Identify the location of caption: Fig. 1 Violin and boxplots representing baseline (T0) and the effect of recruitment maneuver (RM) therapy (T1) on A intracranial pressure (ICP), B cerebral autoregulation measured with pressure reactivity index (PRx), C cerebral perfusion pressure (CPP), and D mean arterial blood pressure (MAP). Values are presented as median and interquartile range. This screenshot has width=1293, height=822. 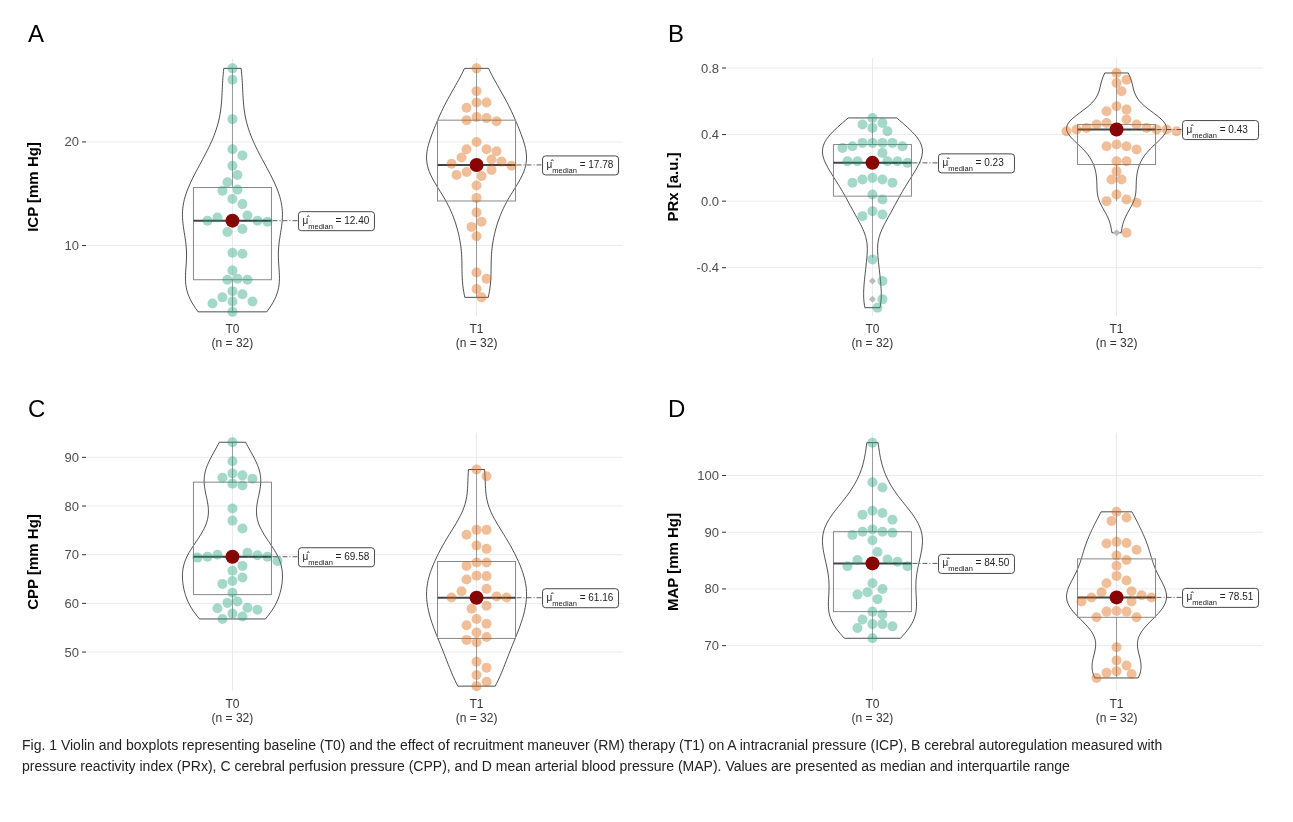
(592, 755).